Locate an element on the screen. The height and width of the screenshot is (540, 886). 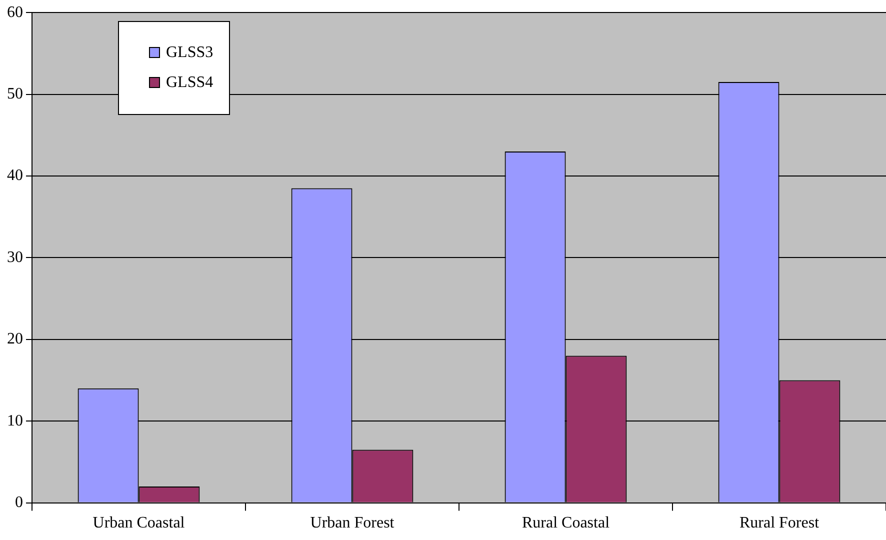
x-tick-label: Urban Coastal is located at coordinates (139, 523).